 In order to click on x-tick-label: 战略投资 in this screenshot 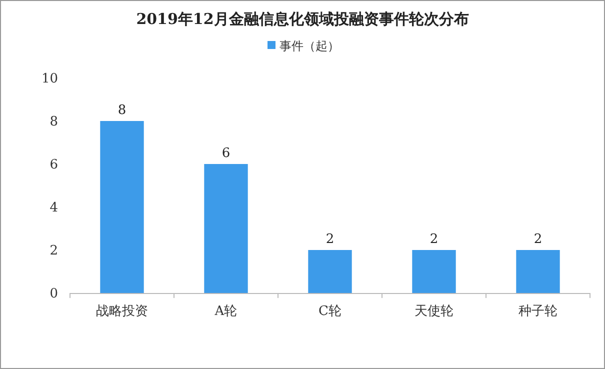, I will do `click(122, 311)`.